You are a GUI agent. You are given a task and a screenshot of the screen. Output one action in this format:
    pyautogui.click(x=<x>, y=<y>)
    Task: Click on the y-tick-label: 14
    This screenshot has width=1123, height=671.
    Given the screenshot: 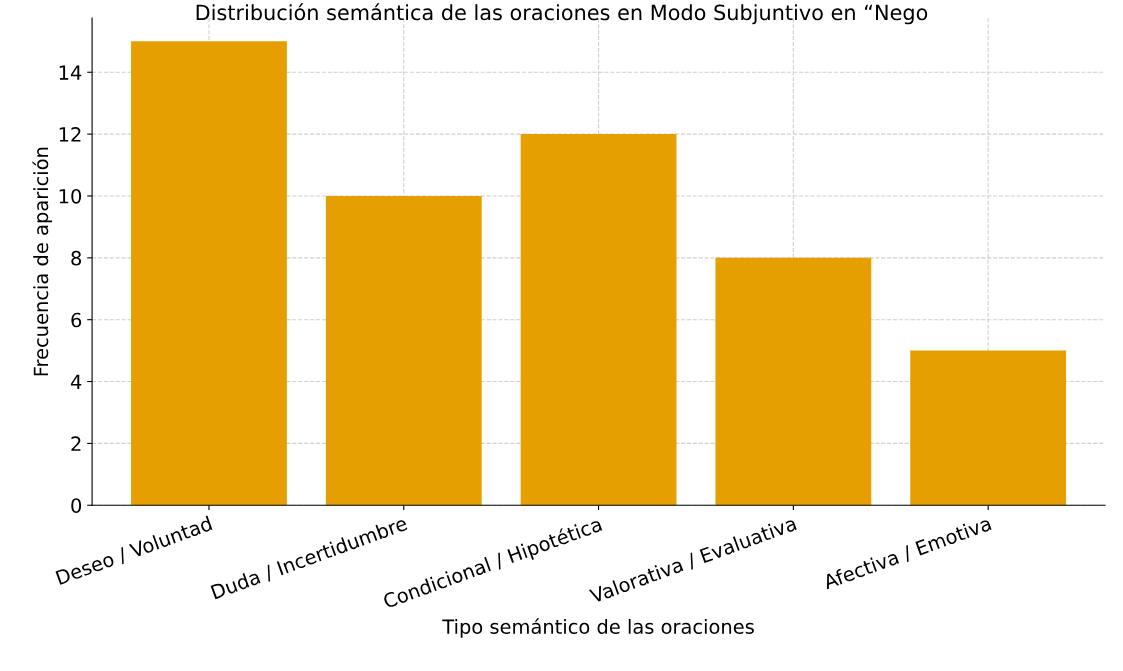 What is the action you would take?
    pyautogui.click(x=70, y=72)
    